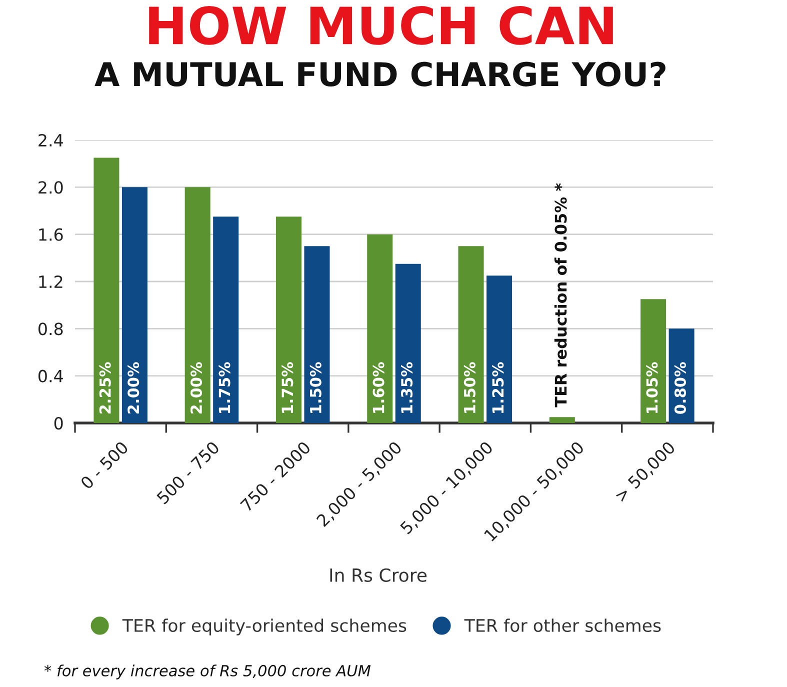 The image size is (787, 687). Describe the element at coordinates (207, 672) in the screenshot. I see `text: * for every increase of Rs 5,000 crore AUM` at that location.